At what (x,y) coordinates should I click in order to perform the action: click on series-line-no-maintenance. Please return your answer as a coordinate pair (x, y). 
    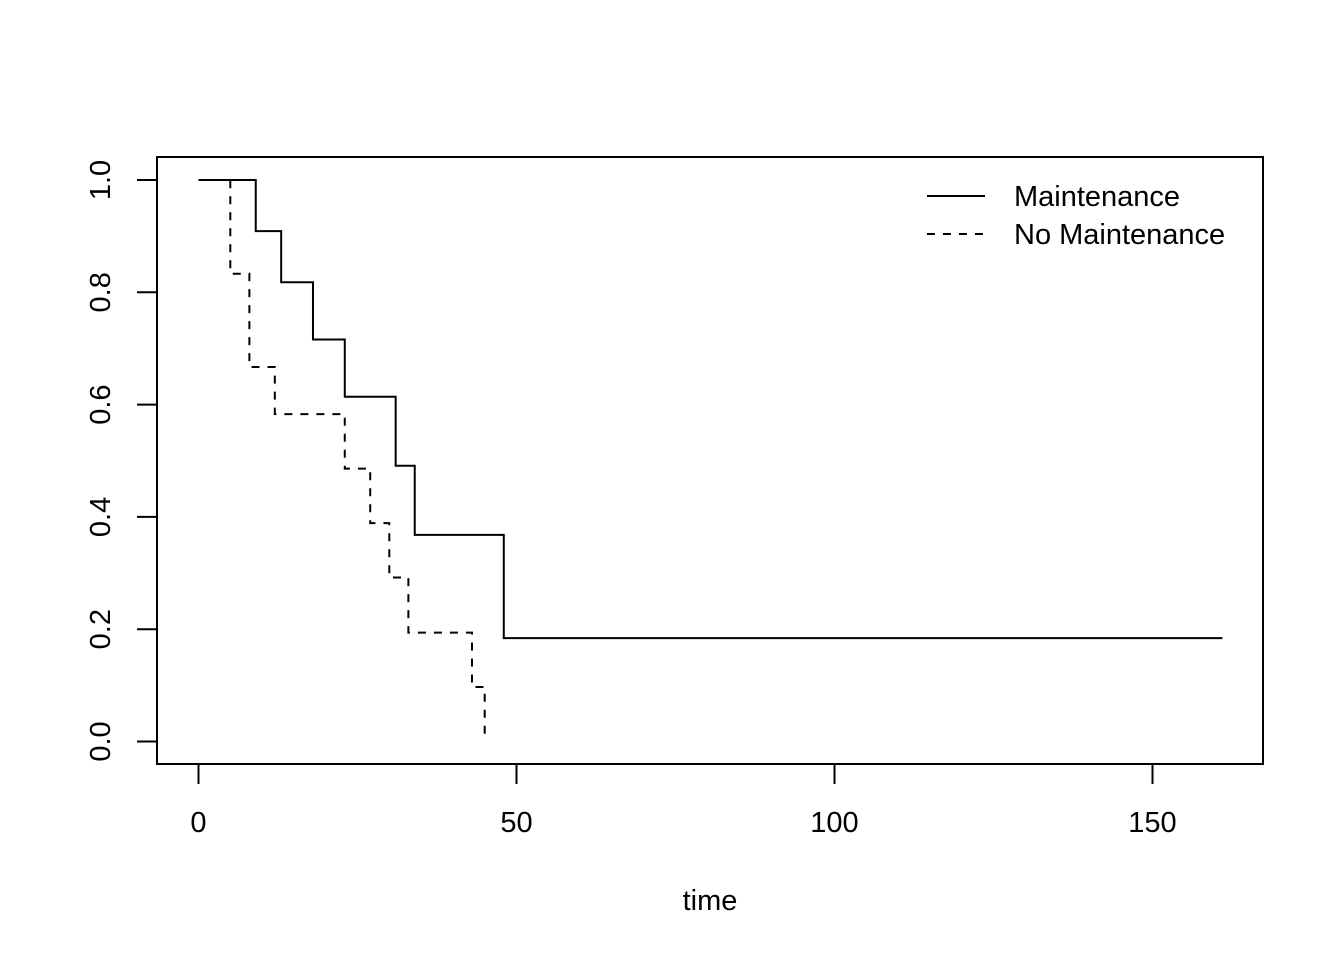
    Looking at the image, I should click on (342, 460).